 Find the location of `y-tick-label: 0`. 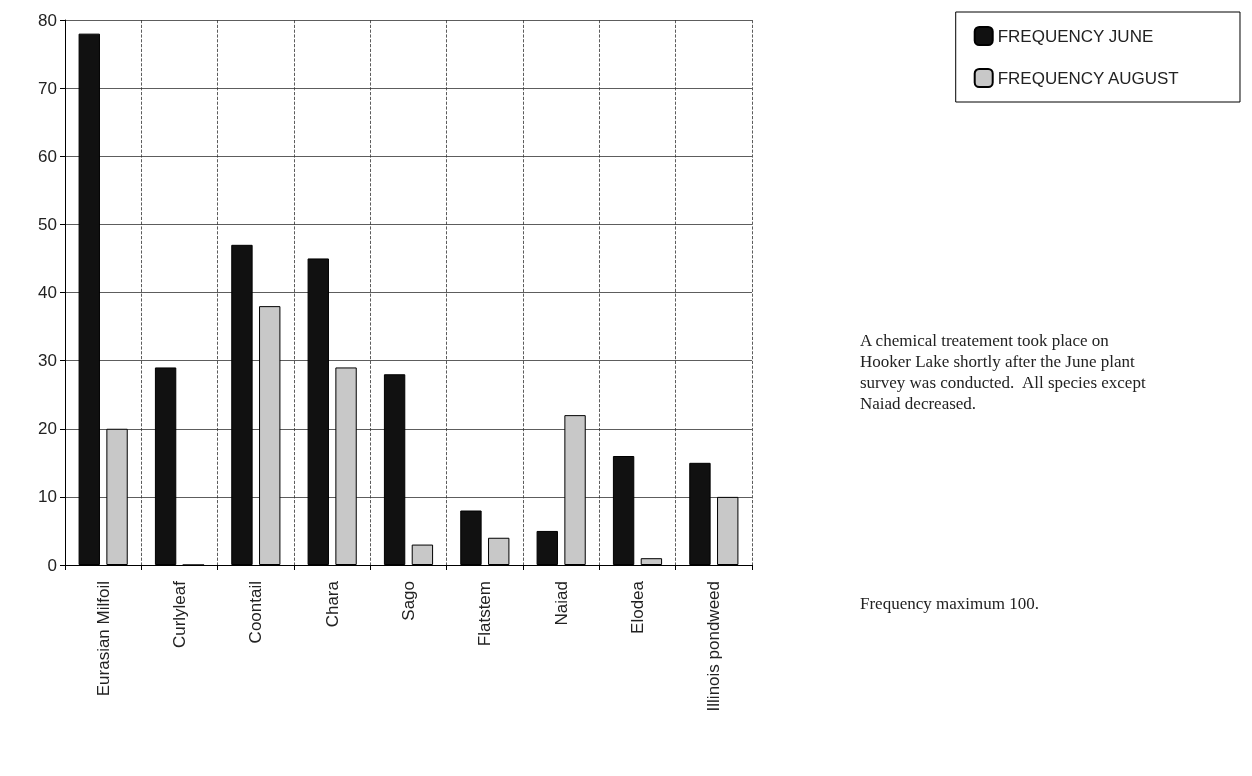

y-tick-label: 0 is located at coordinates (52, 565).